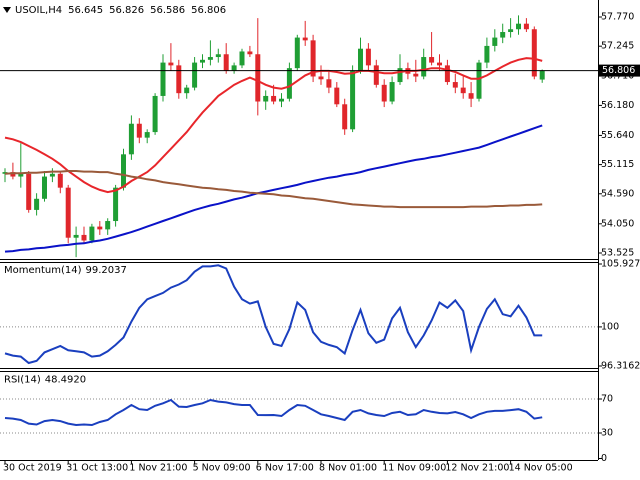 The width and height of the screenshot is (640, 480). Describe the element at coordinates (43, 270) in the screenshot. I see `indicator-name: Momentum(14)` at that location.